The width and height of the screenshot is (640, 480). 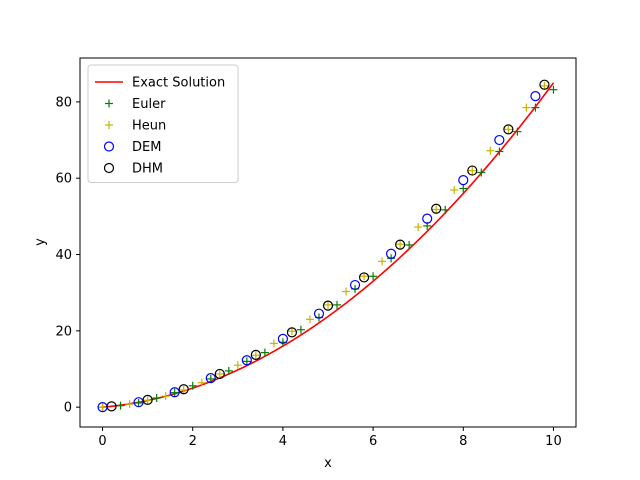 What do you see at coordinates (63, 331) in the screenshot?
I see `y-tick-label: 20` at bounding box center [63, 331].